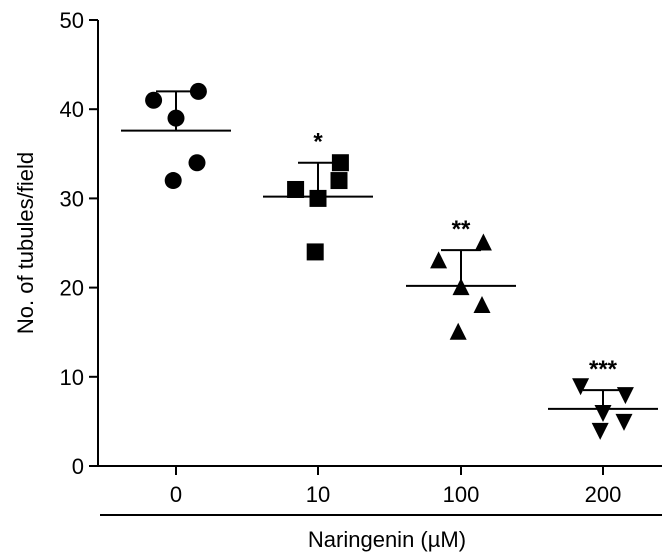  What do you see at coordinates (176, 494) in the screenshot?
I see `x-tick-label: 0` at bounding box center [176, 494].